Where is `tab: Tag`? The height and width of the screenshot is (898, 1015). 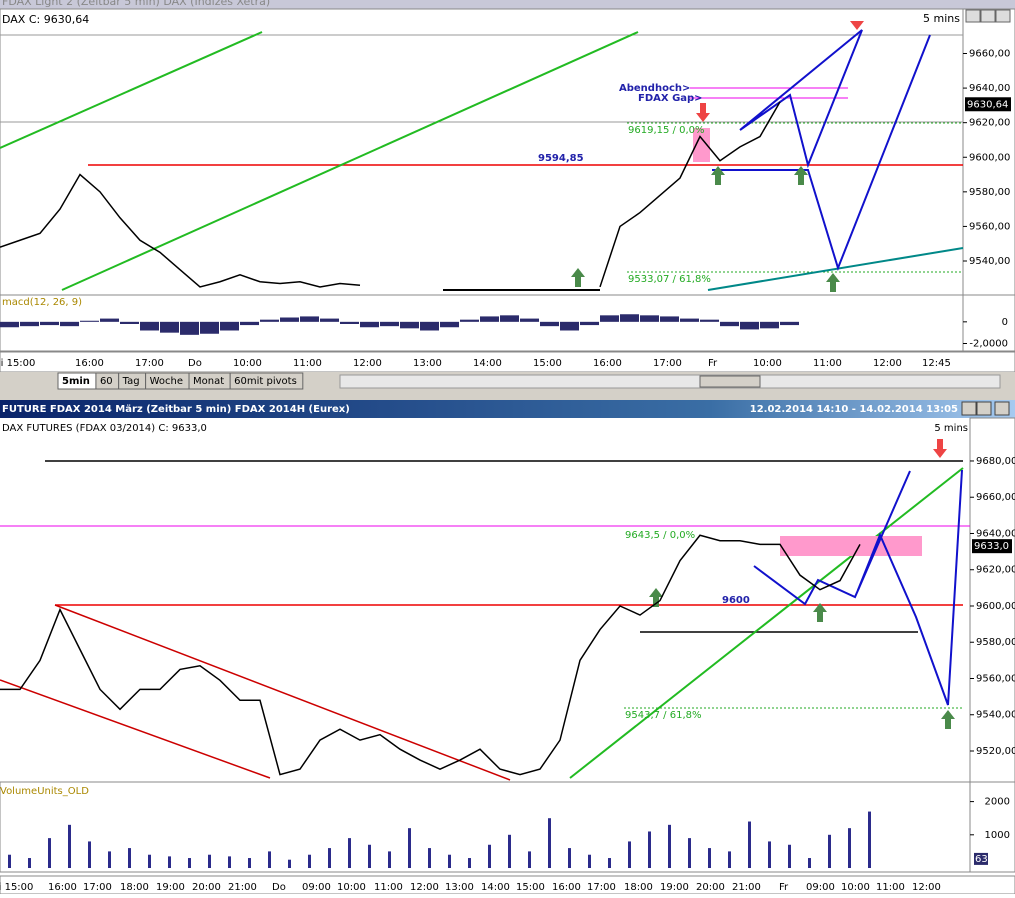
tab: Tag is located at coordinates (131, 381).